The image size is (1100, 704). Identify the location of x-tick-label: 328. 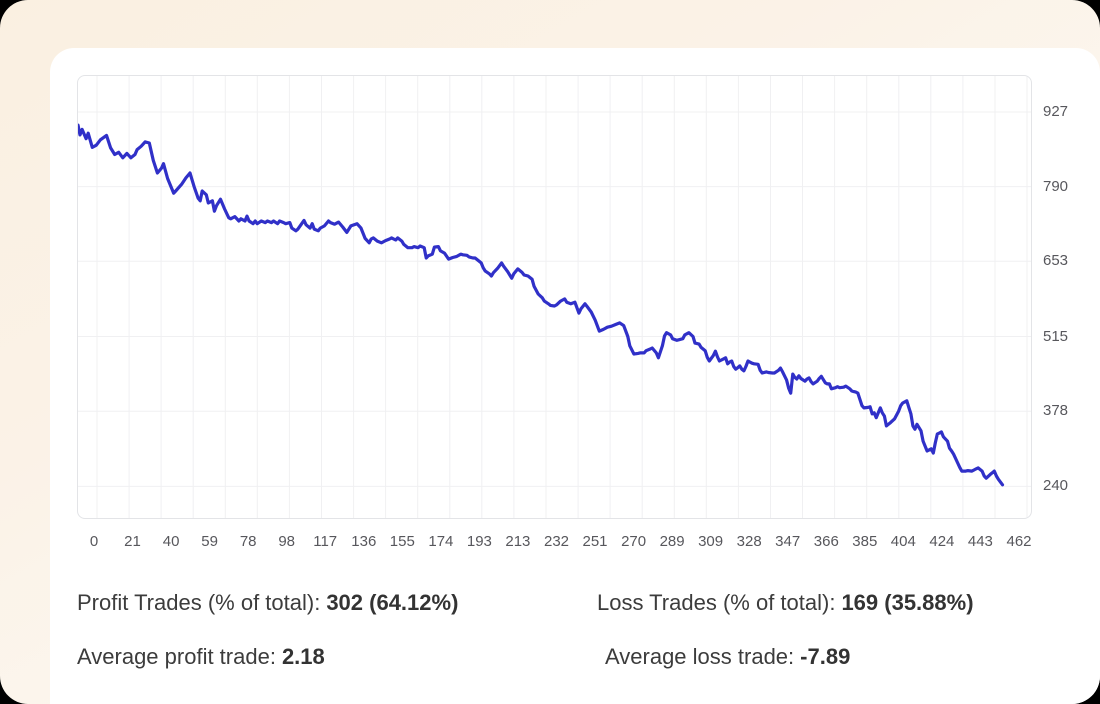
(749, 541).